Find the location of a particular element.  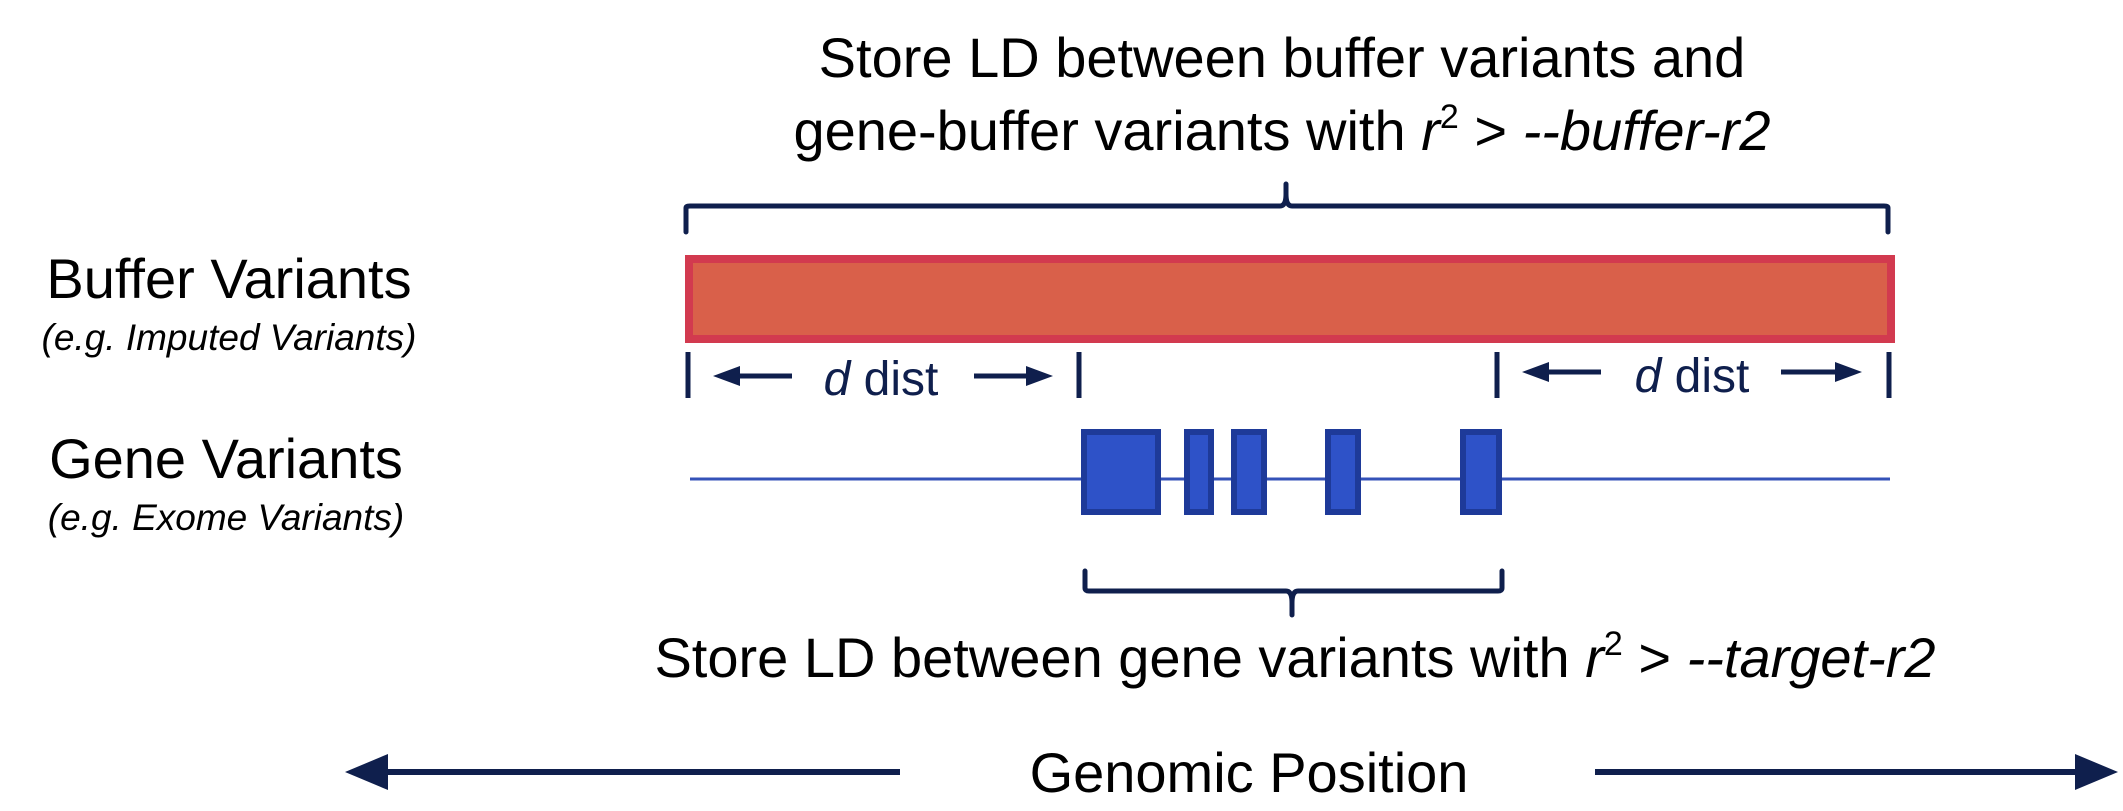

buffer-region-brace is located at coordinates (1287, 208).